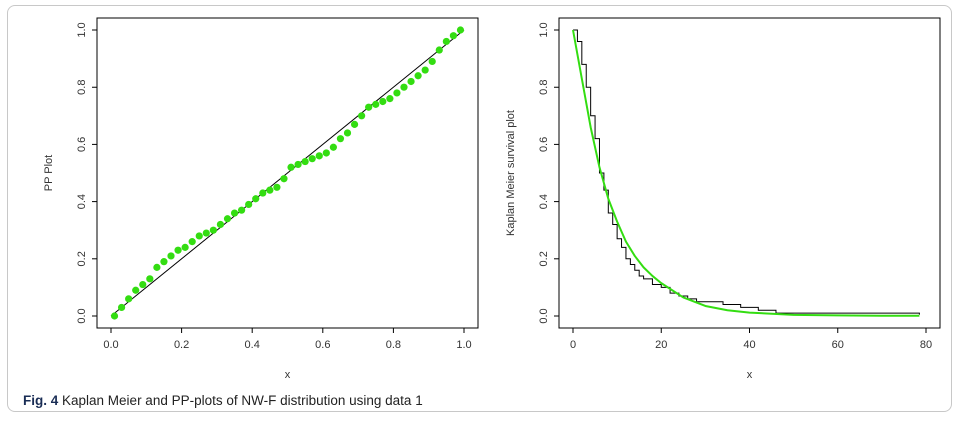  I want to click on y-axis-title: PP Plot, so click(49, 173).